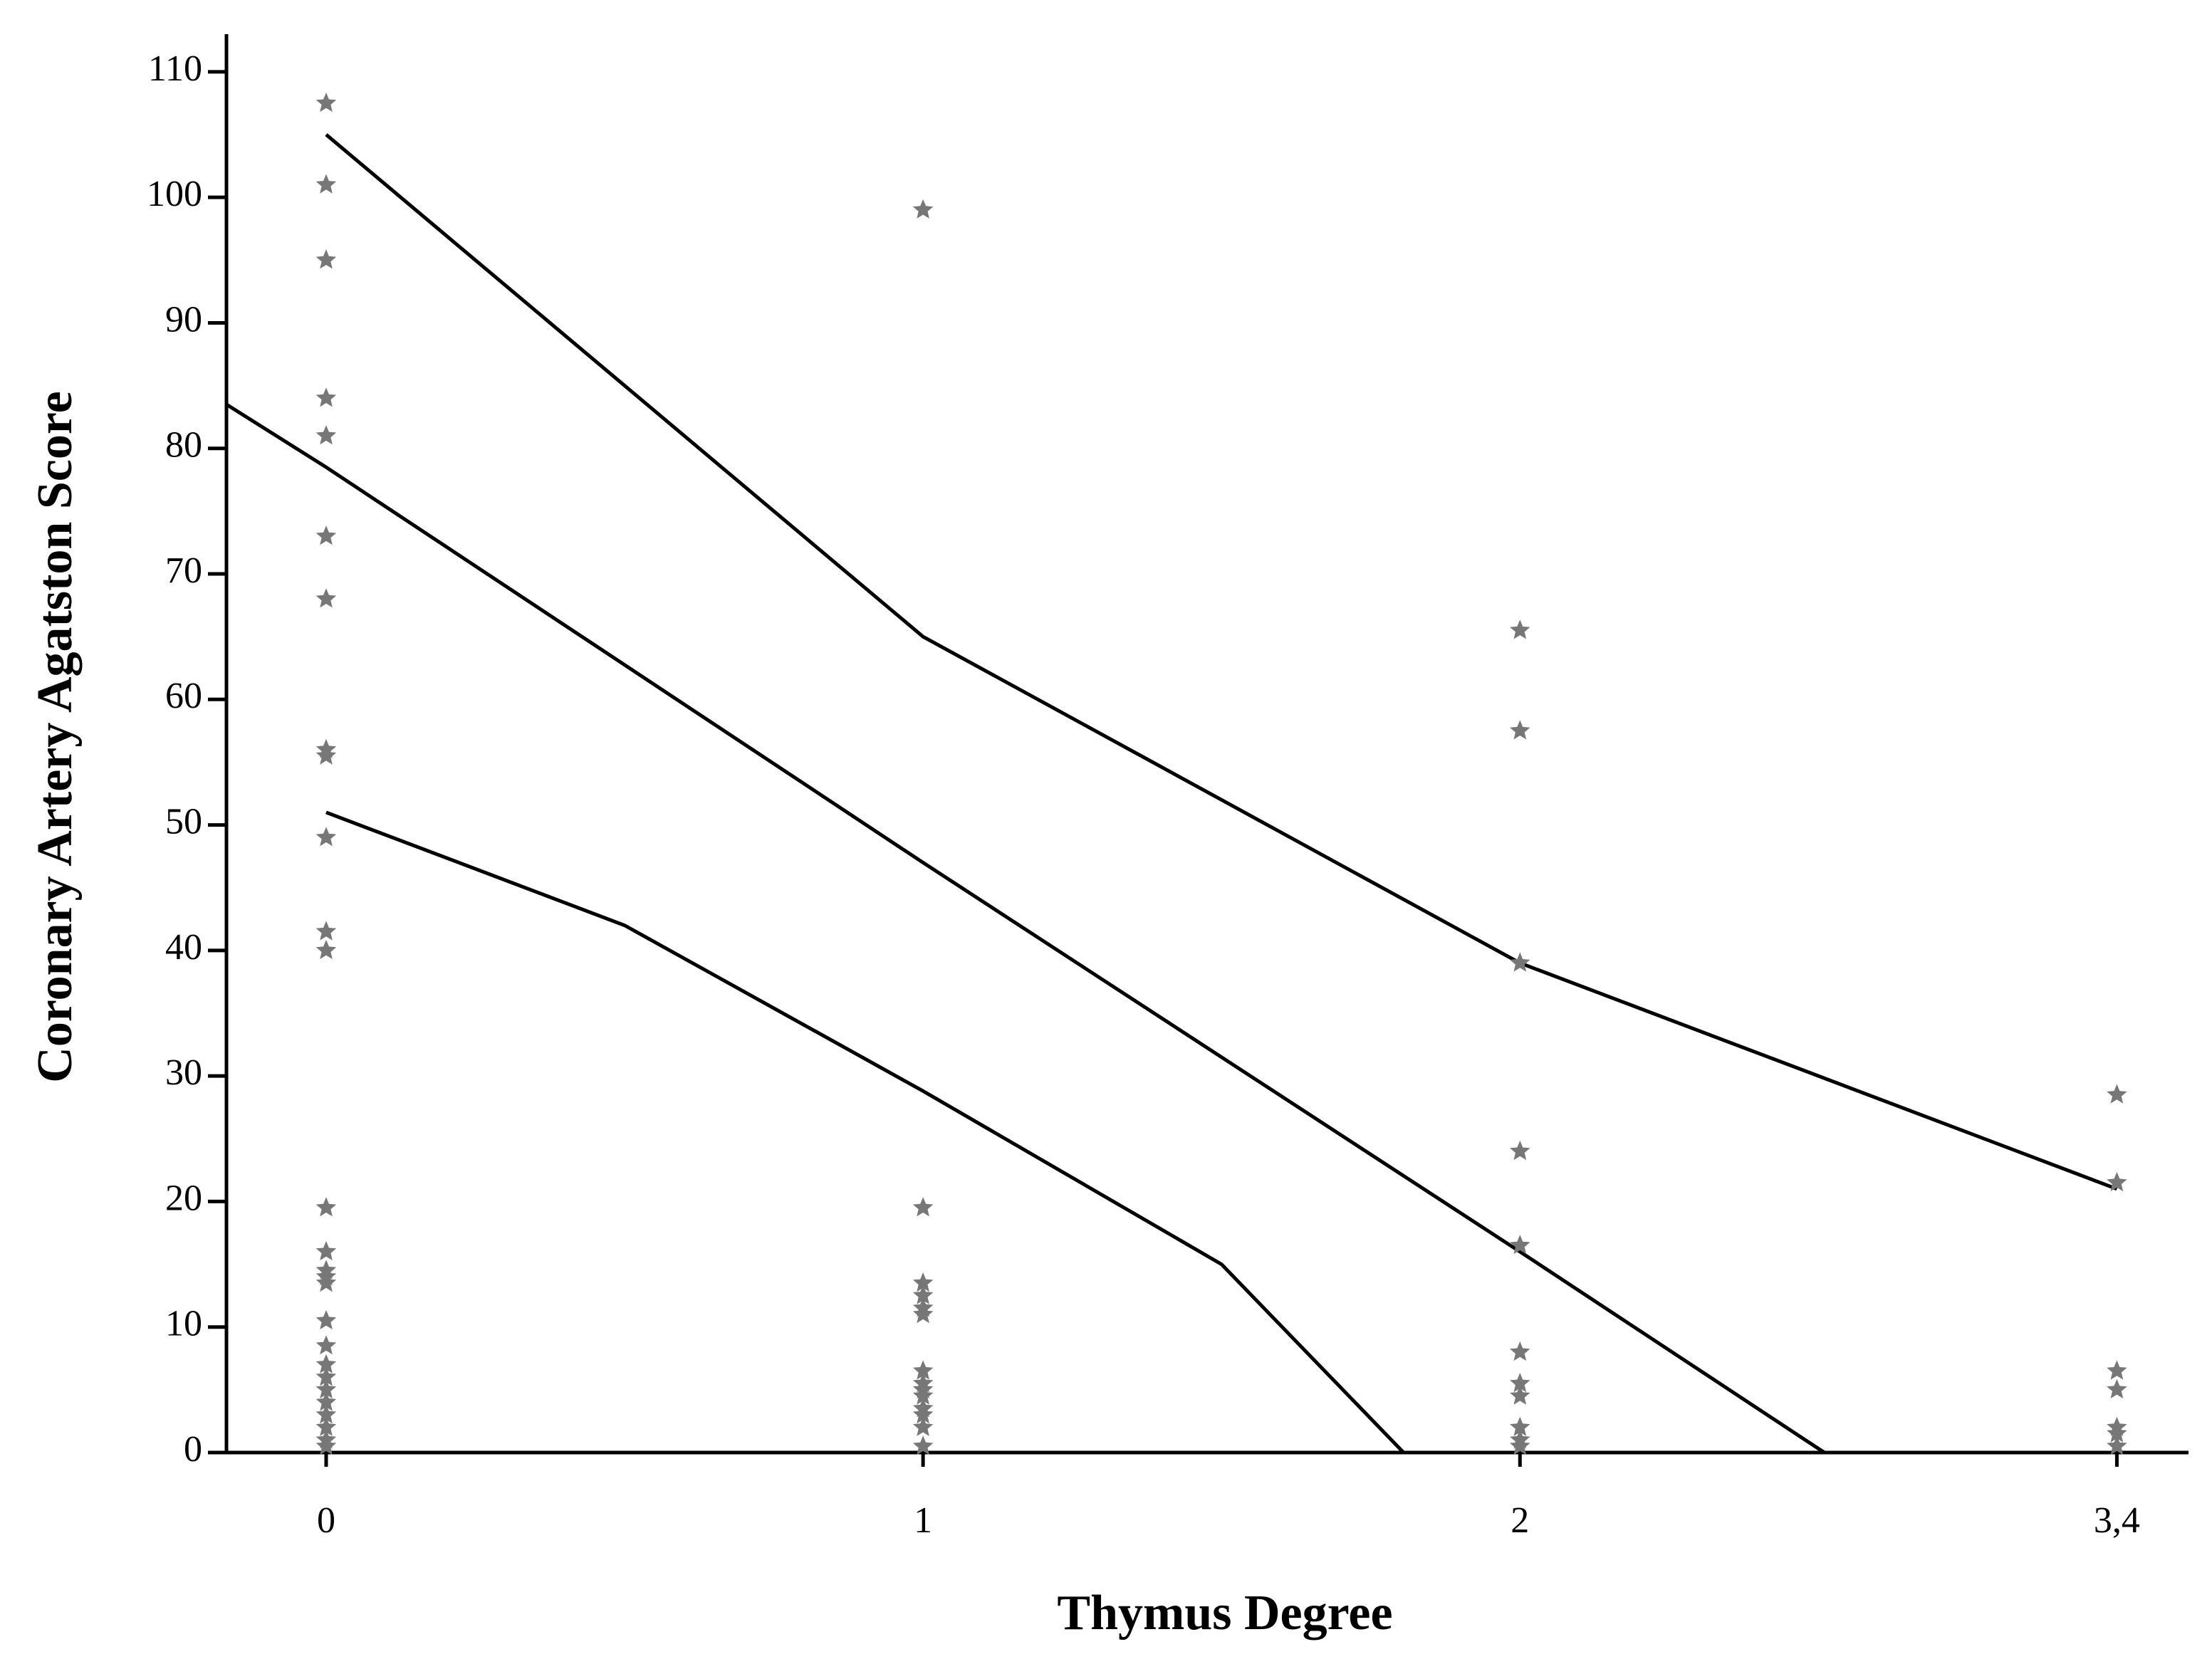 The image size is (2212, 1669). I want to click on y-axis-title: Coronary Artery Agatston Score, so click(55, 736).